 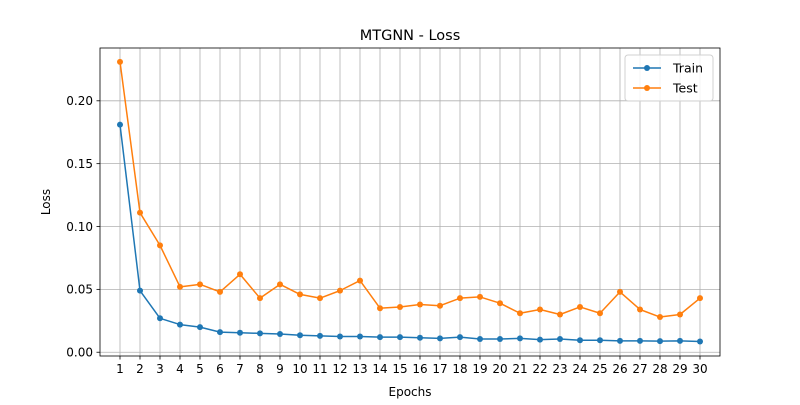 What do you see at coordinates (260, 369) in the screenshot?
I see `x-tick-label: 8` at bounding box center [260, 369].